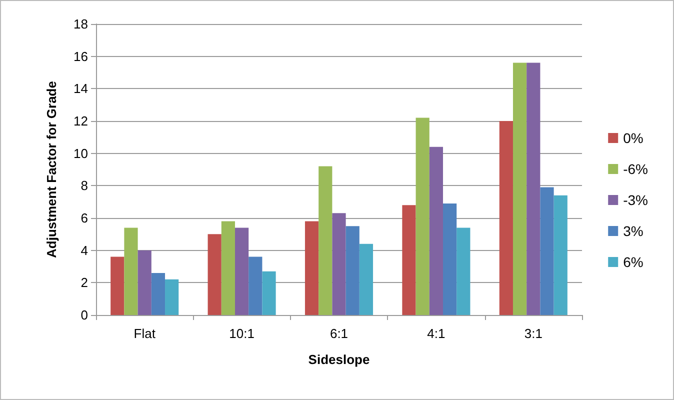 The height and width of the screenshot is (400, 674). I want to click on y-tick-label: 18, so click(81, 24).